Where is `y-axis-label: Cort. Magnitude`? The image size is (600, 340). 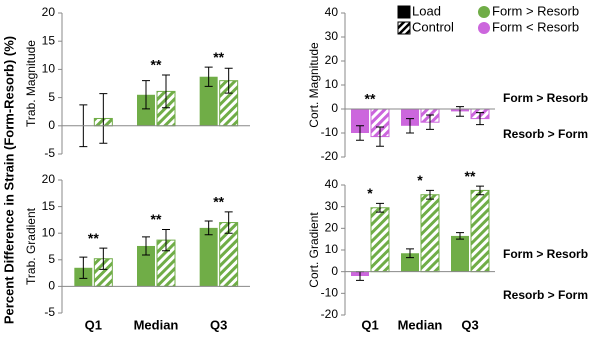
y-axis-label: Cort. Magnitude is located at coordinates (314, 85).